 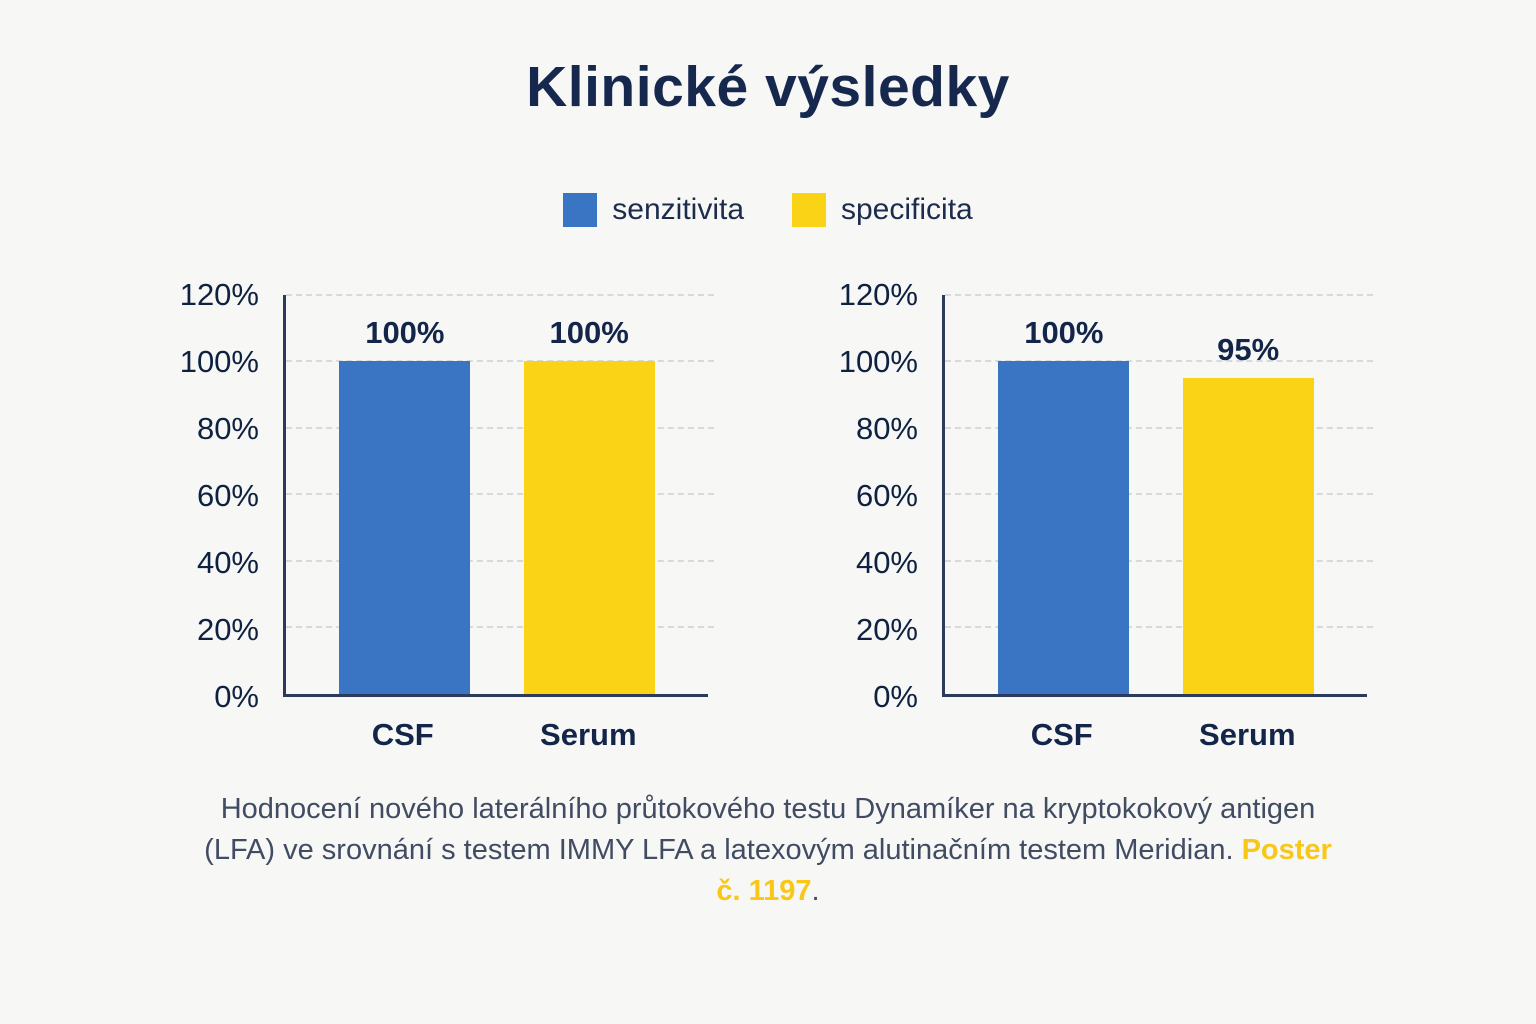 What do you see at coordinates (1248, 349) in the screenshot?
I see `bar-value-label: 95%` at bounding box center [1248, 349].